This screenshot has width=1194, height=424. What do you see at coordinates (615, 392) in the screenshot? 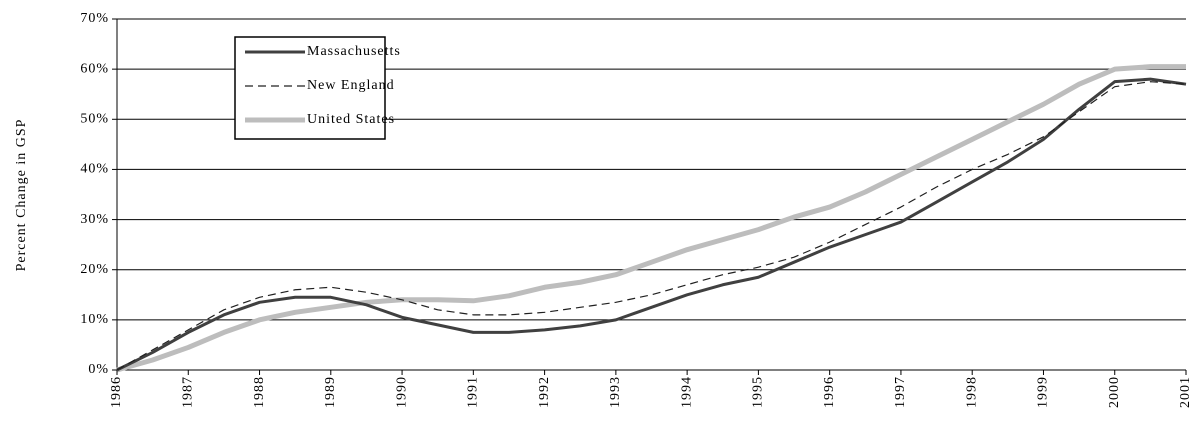
I see `x-tick-label: 1993` at bounding box center [615, 392].